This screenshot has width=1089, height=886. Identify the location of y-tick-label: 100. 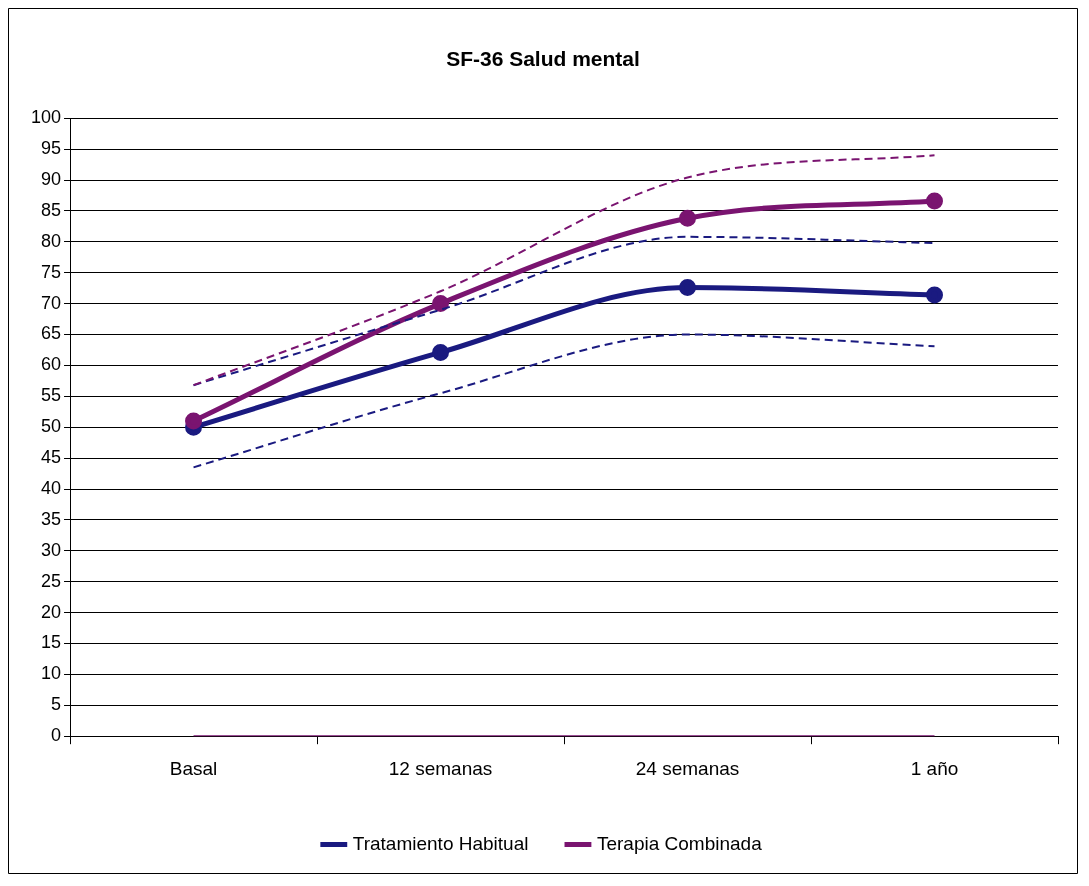
(46, 117).